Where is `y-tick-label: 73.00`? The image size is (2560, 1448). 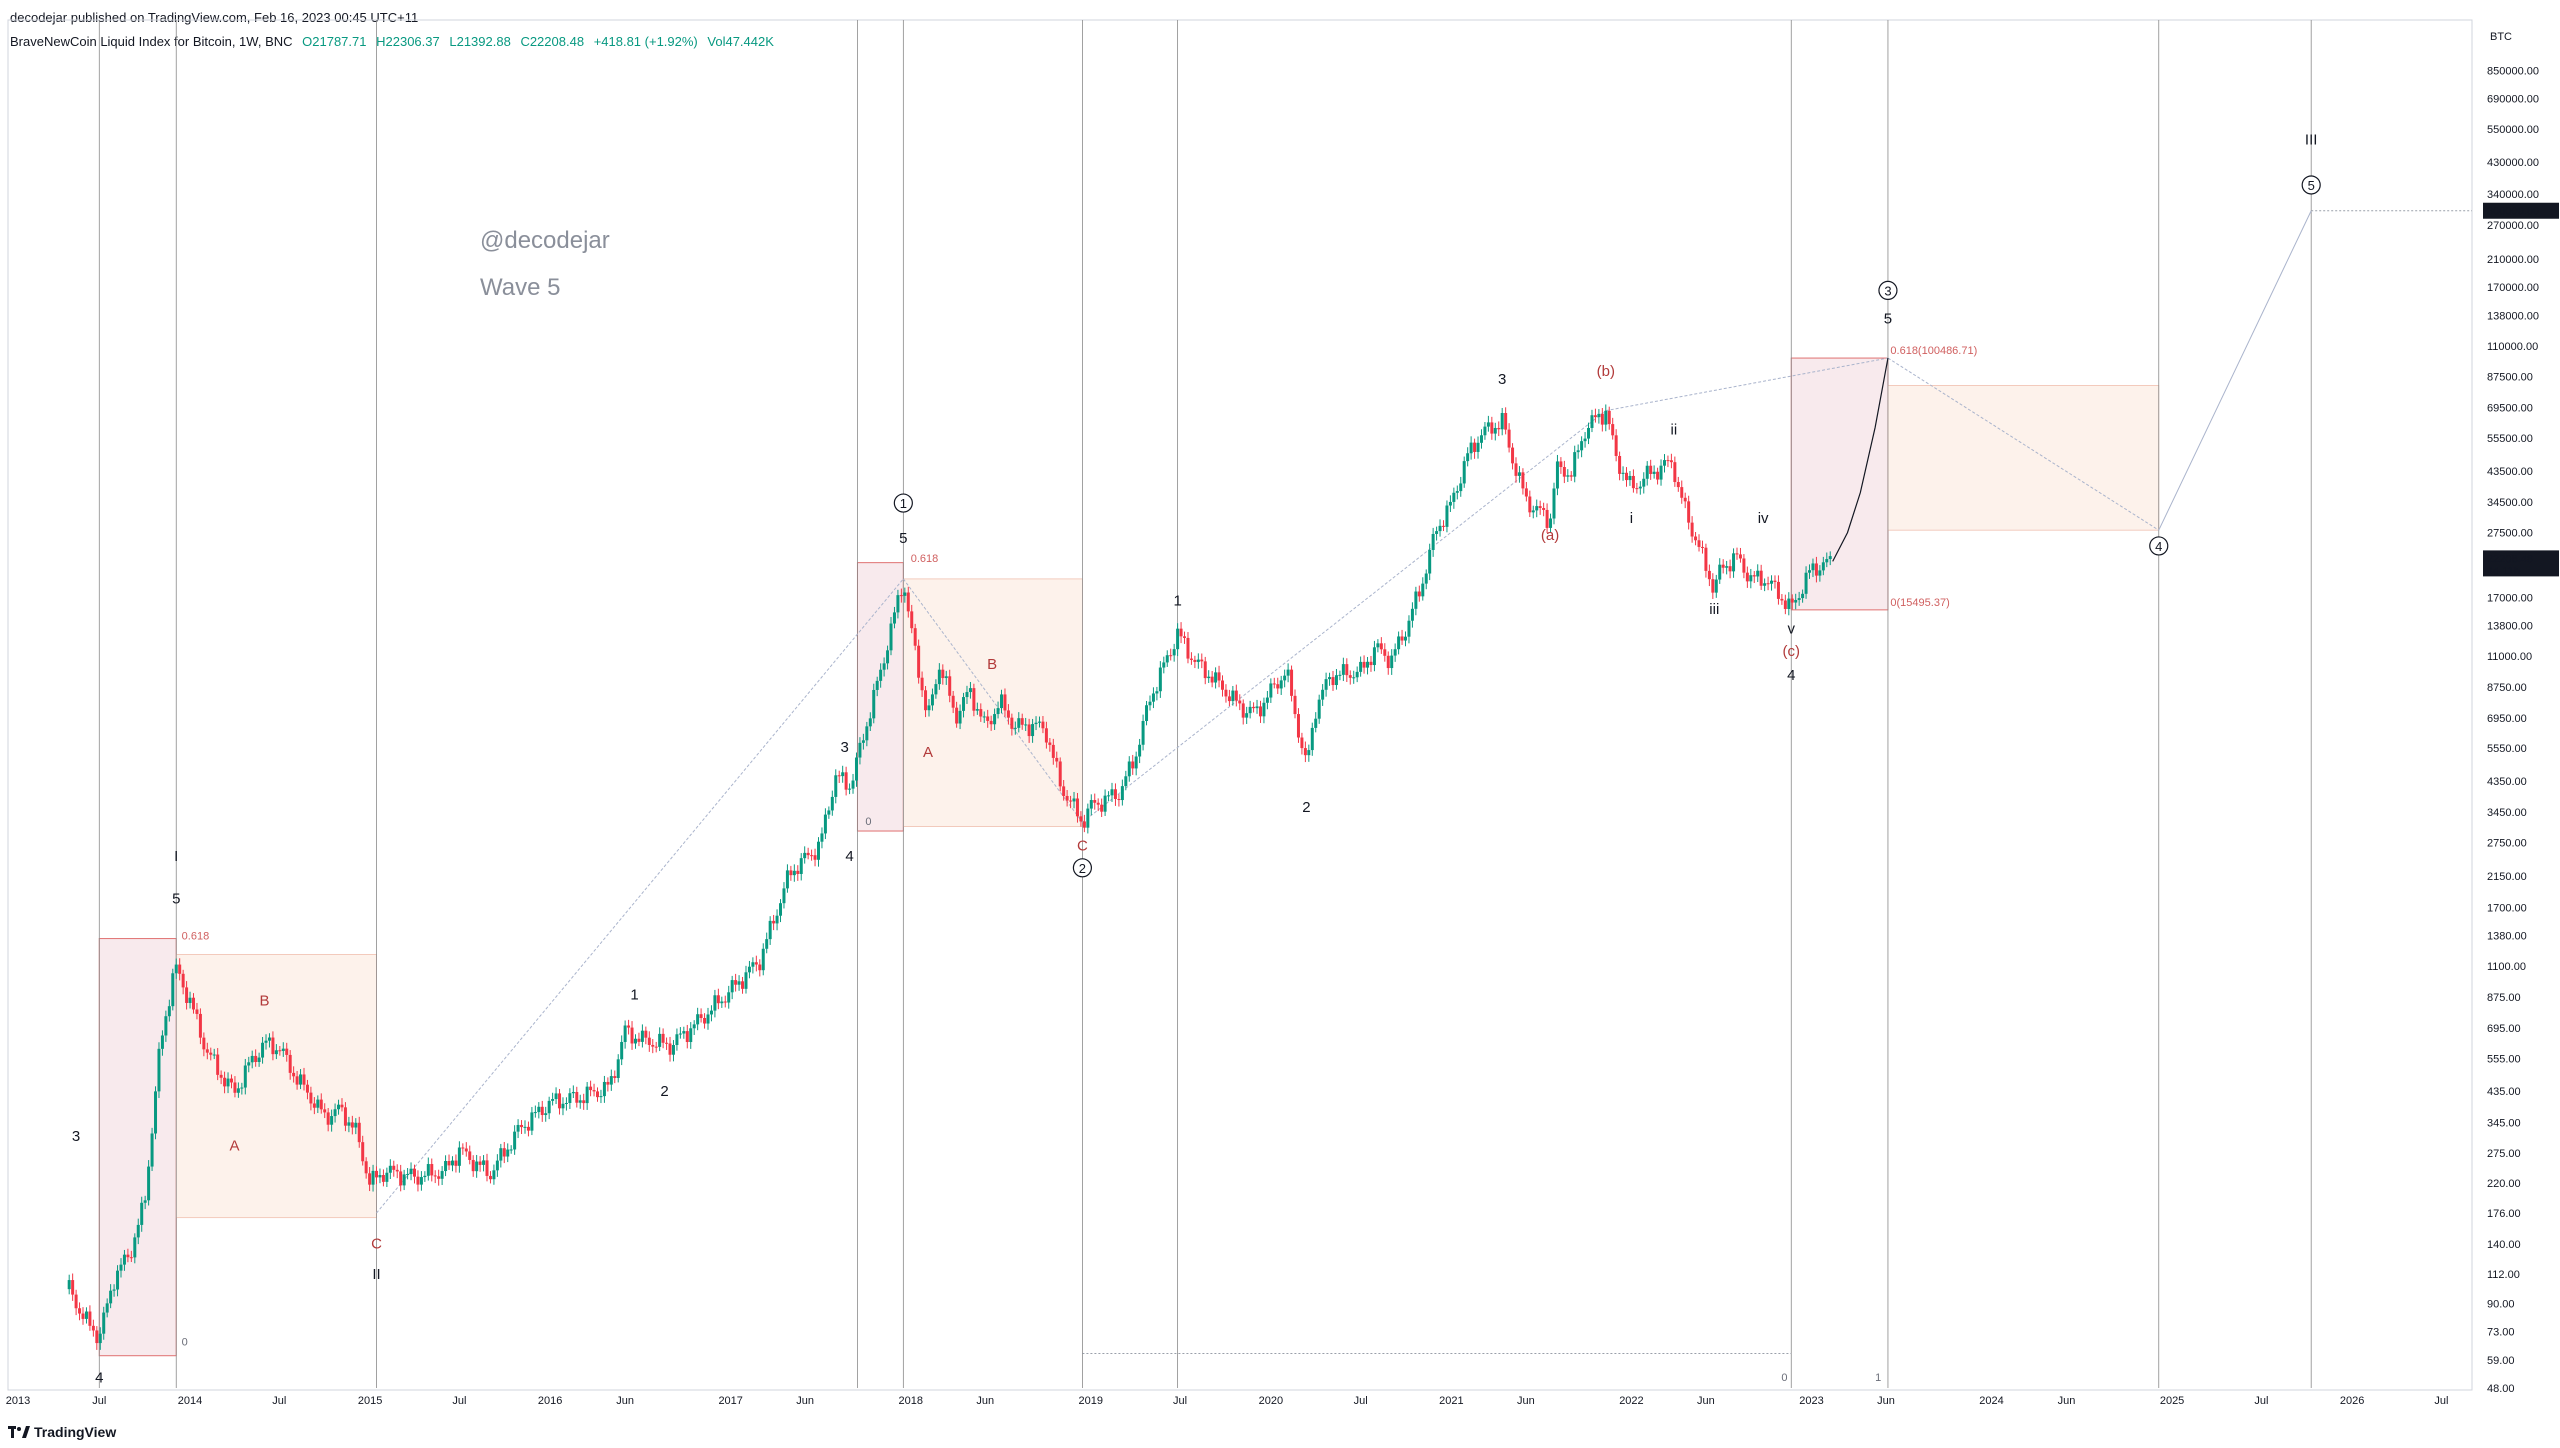
y-tick-label: 73.00 is located at coordinates (2501, 1333).